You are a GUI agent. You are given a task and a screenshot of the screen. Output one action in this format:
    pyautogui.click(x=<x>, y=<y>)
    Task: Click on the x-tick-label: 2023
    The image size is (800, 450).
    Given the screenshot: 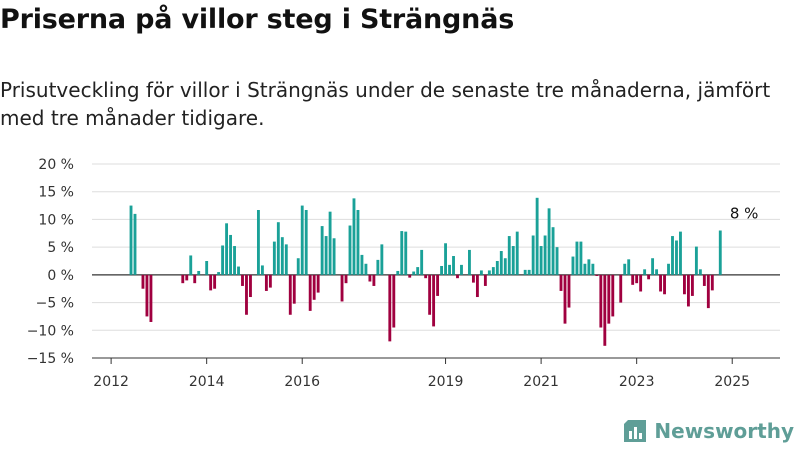 What is the action you would take?
    pyautogui.click(x=637, y=382)
    